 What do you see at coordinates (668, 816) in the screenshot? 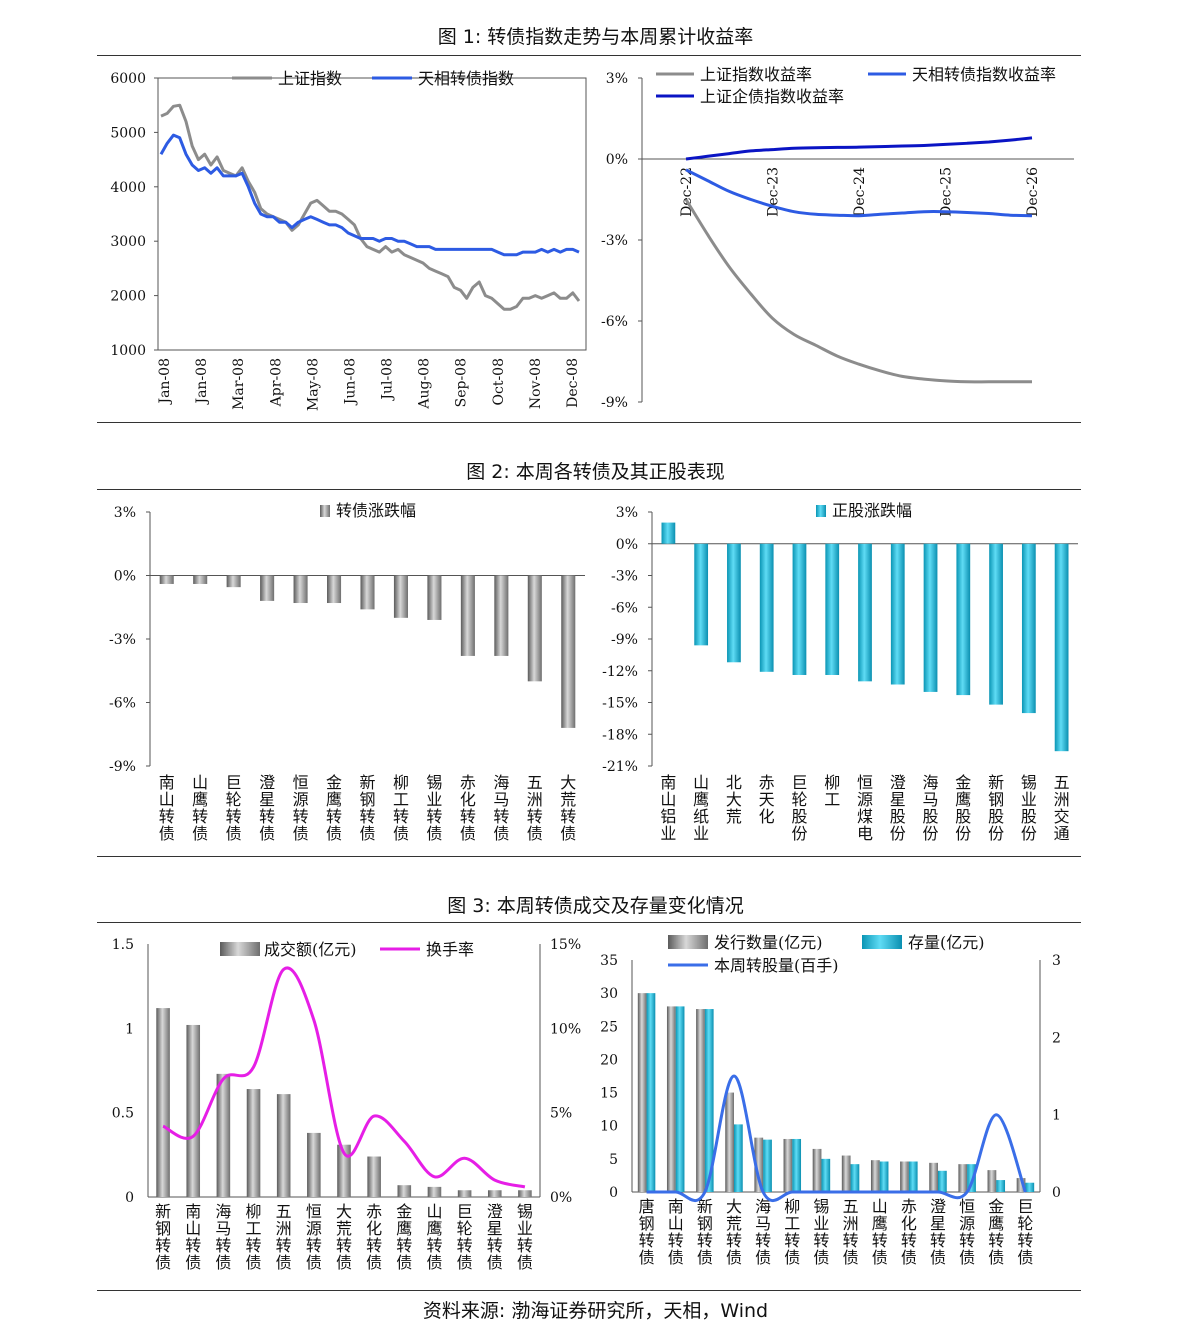
I see `fig2-right-category-label-char: 铝` at bounding box center [668, 816].